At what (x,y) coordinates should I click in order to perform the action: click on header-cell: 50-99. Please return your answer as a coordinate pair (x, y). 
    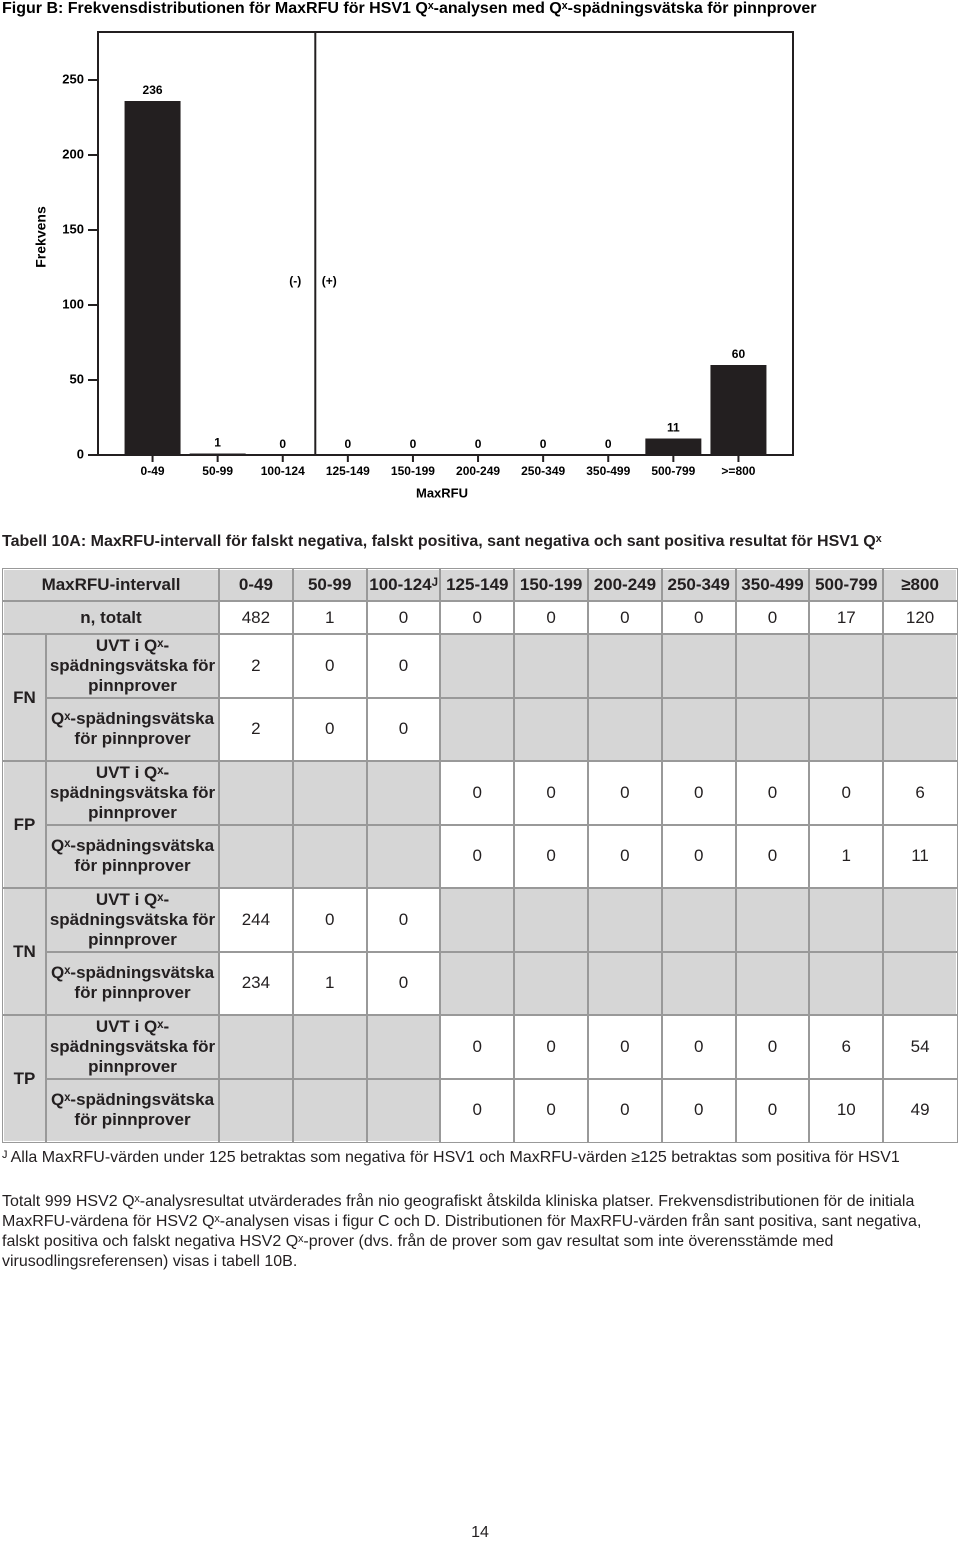
    Looking at the image, I should click on (329, 585).